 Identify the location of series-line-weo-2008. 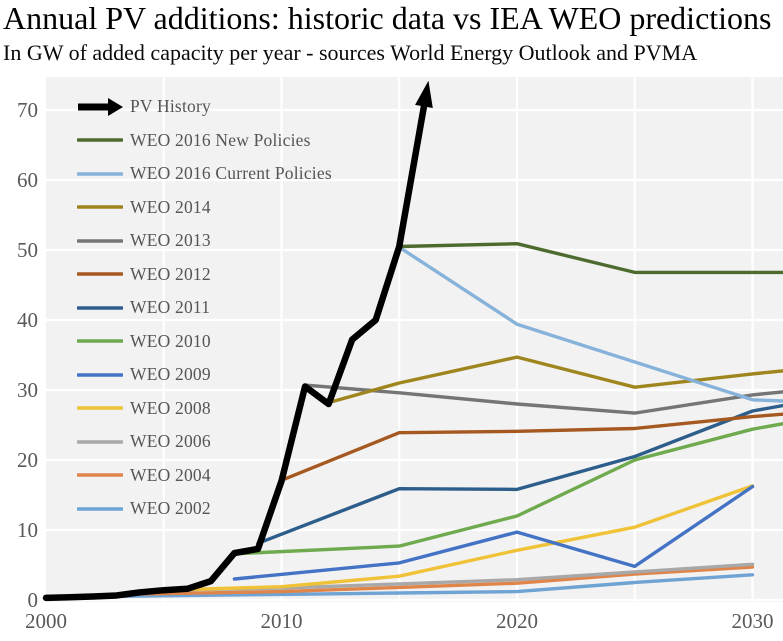
(470, 538).